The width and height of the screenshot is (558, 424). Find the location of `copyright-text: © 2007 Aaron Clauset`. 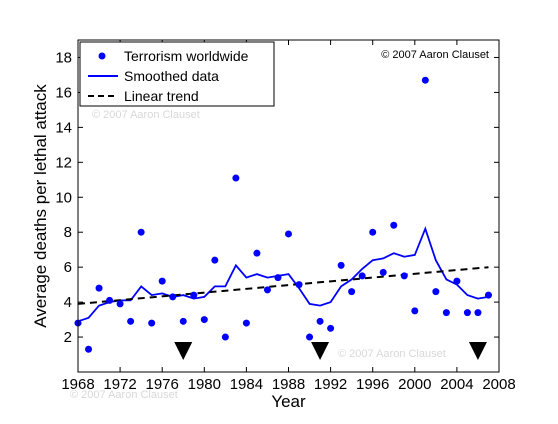

copyright-text: © 2007 Aaron Clauset is located at coordinates (435, 55).